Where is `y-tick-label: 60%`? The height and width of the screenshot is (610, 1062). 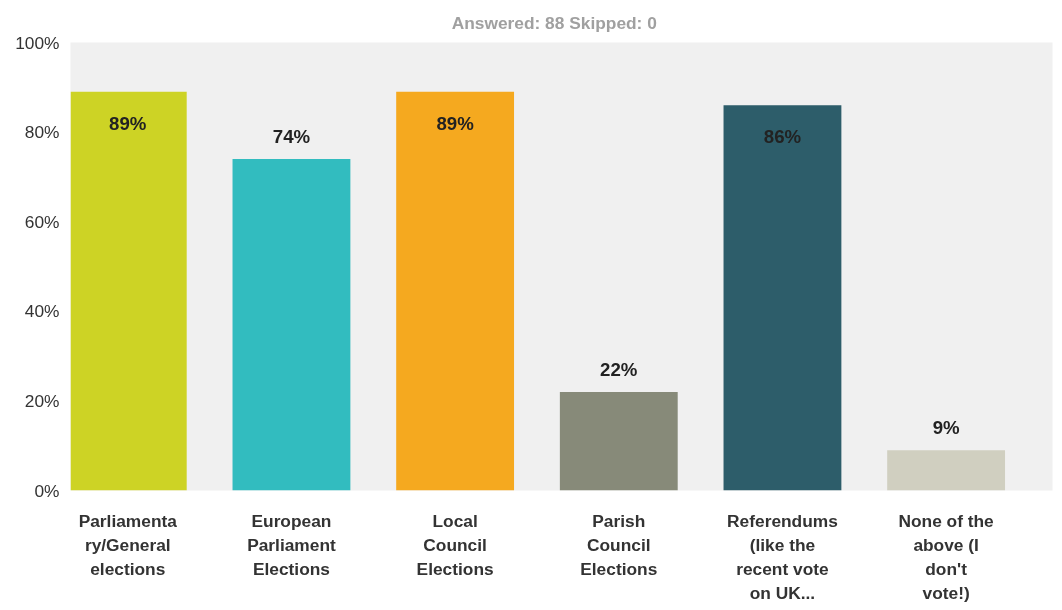
y-tick-label: 60% is located at coordinates (42, 221).